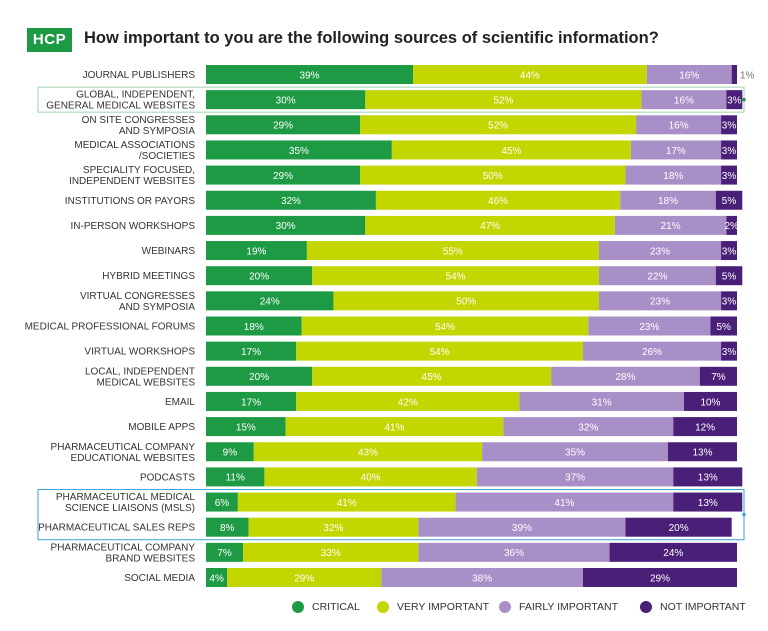 This screenshot has height=631, width=768. What do you see at coordinates (336, 607) in the screenshot?
I see `legend-label: CRITICAL` at bounding box center [336, 607].